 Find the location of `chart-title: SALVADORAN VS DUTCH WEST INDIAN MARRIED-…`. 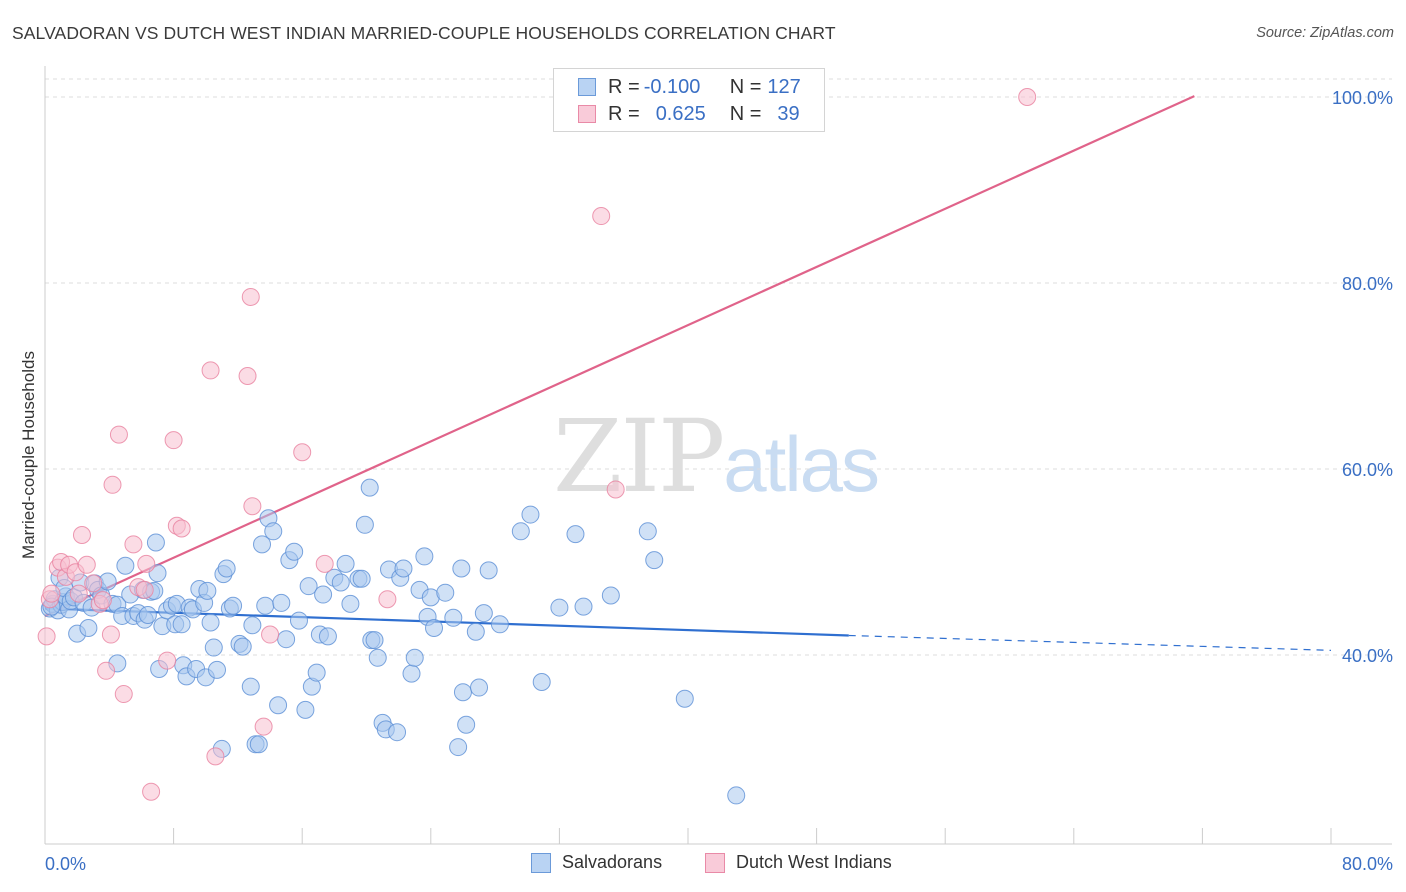

chart-title: SALVADORAN VS DUTCH WEST INDIAN MARRIED-… is located at coordinates (424, 33).